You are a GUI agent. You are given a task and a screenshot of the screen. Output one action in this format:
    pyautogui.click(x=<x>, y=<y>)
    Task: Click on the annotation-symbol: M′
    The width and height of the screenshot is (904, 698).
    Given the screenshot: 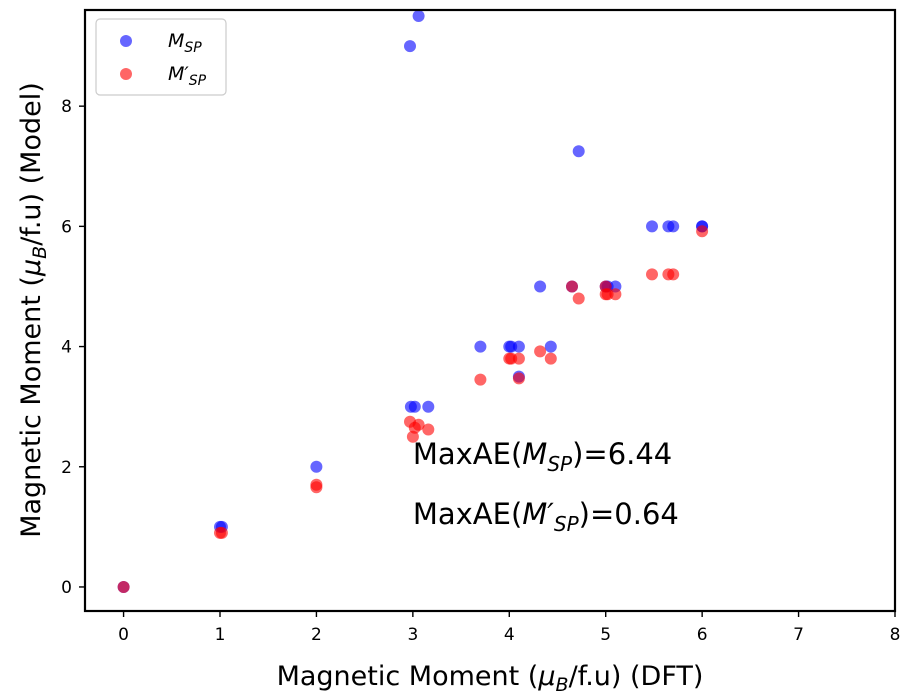 What is the action you would take?
    pyautogui.click(x=538, y=514)
    